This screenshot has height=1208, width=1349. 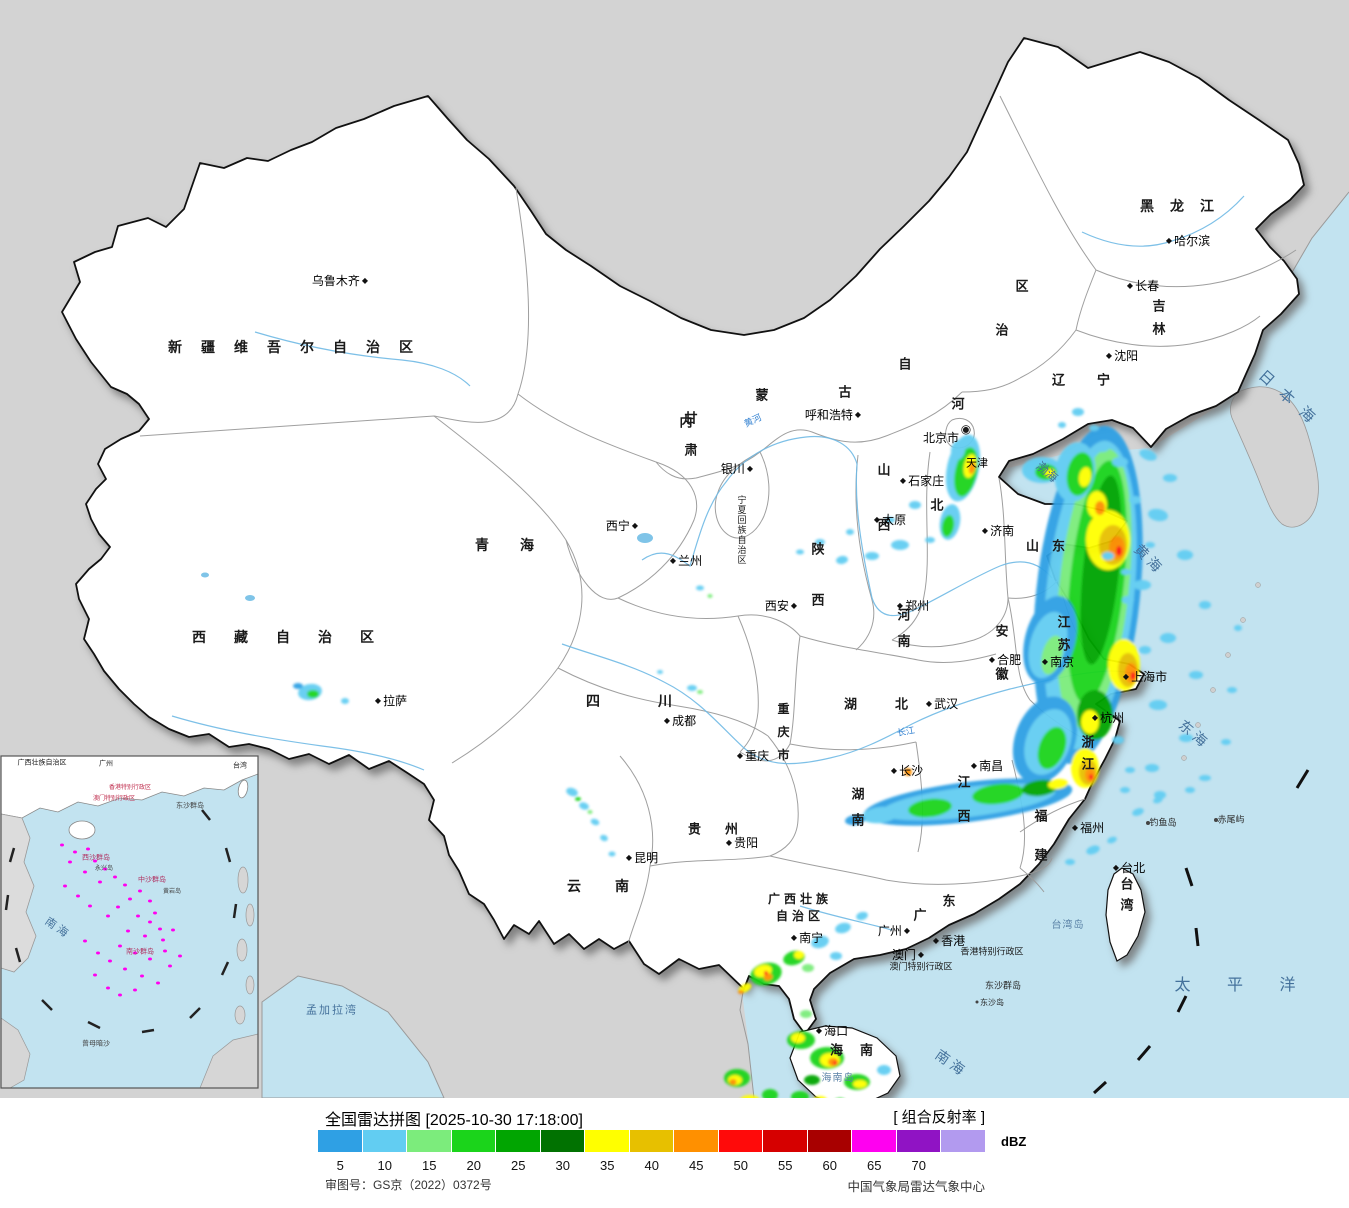 What do you see at coordinates (408, 1185) in the screenshot?
I see `map-approval-number: 审图号：GS京（2022）0372号` at bounding box center [408, 1185].